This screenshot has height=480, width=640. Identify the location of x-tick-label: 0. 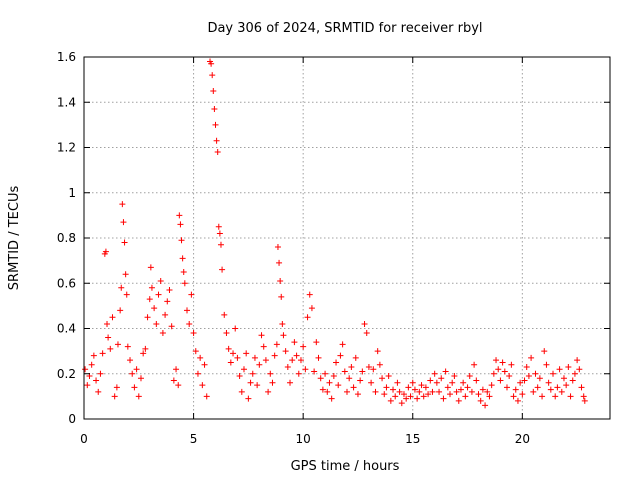
(84, 439).